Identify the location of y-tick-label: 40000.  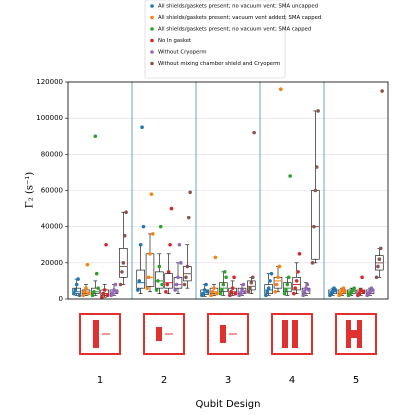
(52, 227).